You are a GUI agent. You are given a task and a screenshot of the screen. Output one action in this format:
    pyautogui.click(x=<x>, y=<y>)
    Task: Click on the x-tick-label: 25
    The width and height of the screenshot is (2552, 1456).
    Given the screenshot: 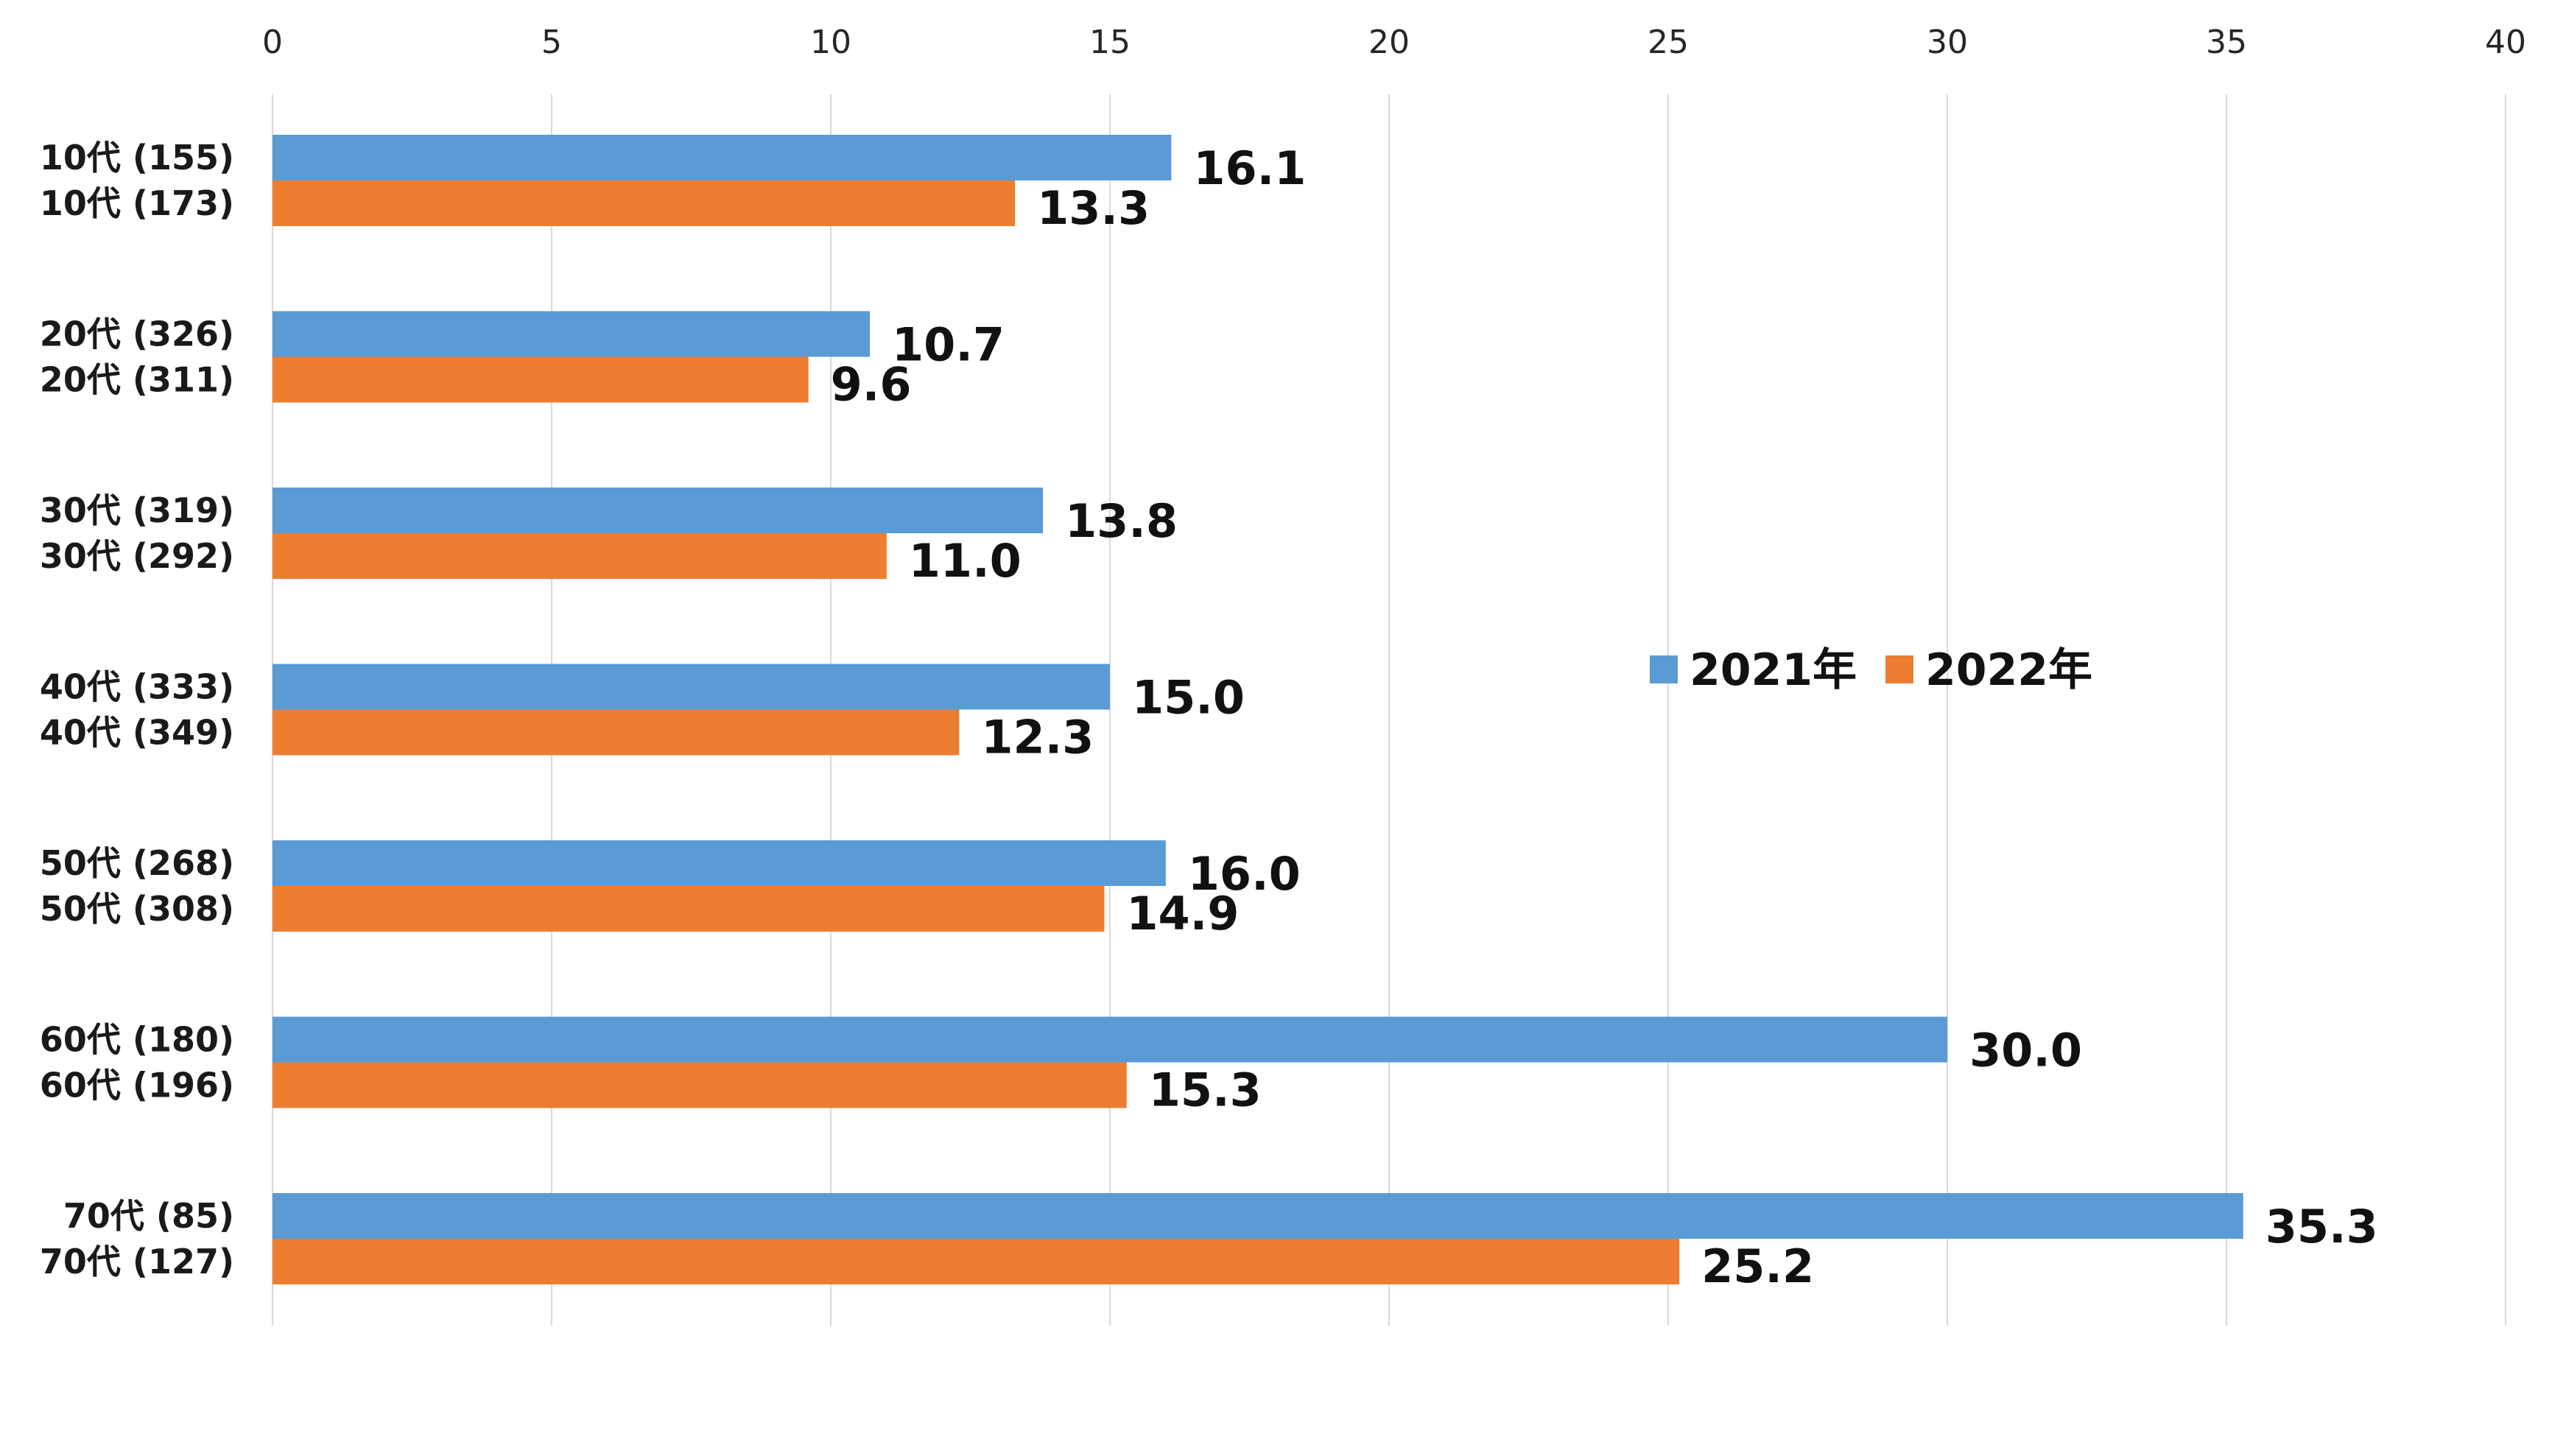 What is the action you would take?
    pyautogui.click(x=1669, y=42)
    